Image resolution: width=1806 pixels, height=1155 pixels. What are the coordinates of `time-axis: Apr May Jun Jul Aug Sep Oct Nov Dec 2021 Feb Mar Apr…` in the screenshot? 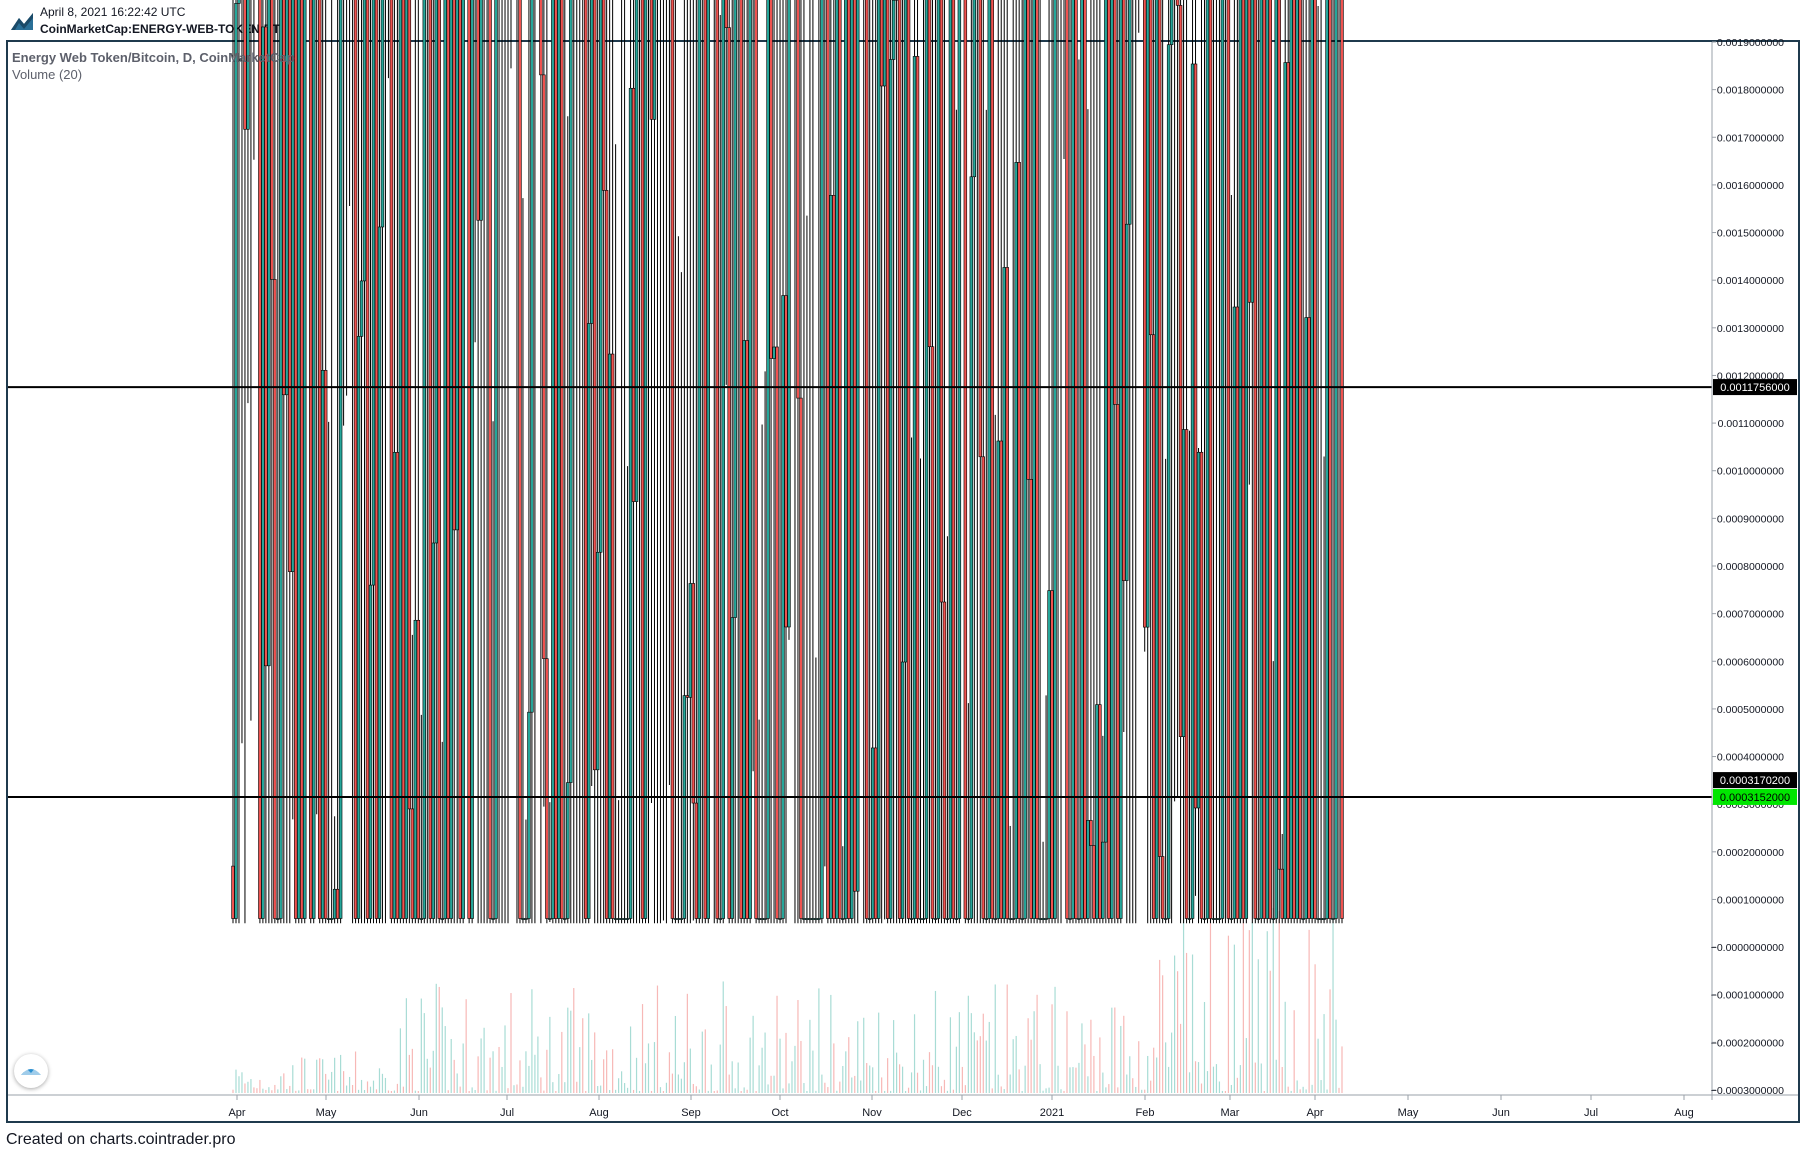 It's located at (903, 1106).